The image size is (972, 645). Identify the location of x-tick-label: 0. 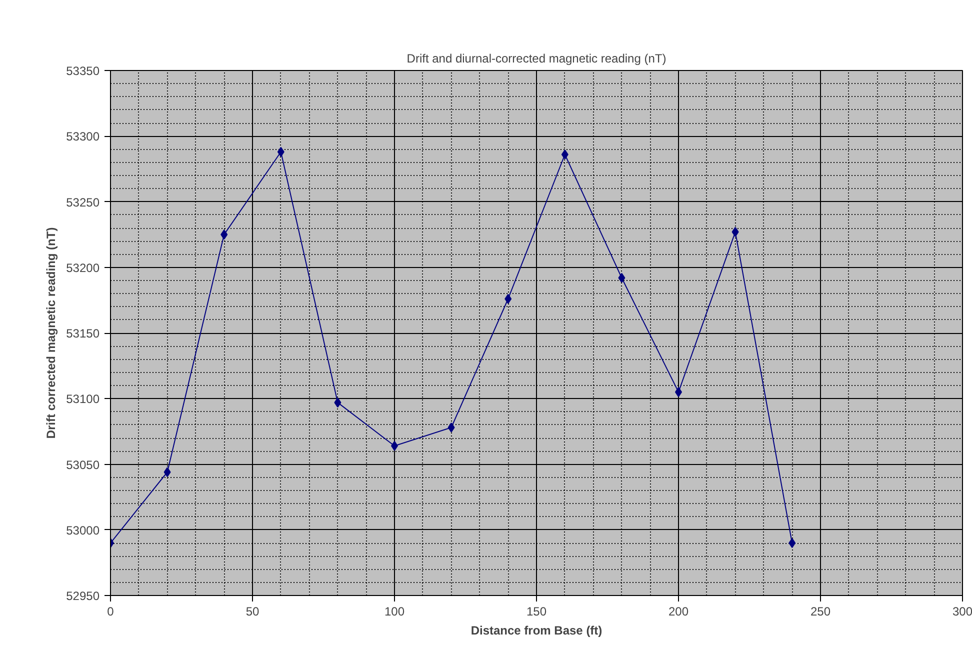
(110, 611).